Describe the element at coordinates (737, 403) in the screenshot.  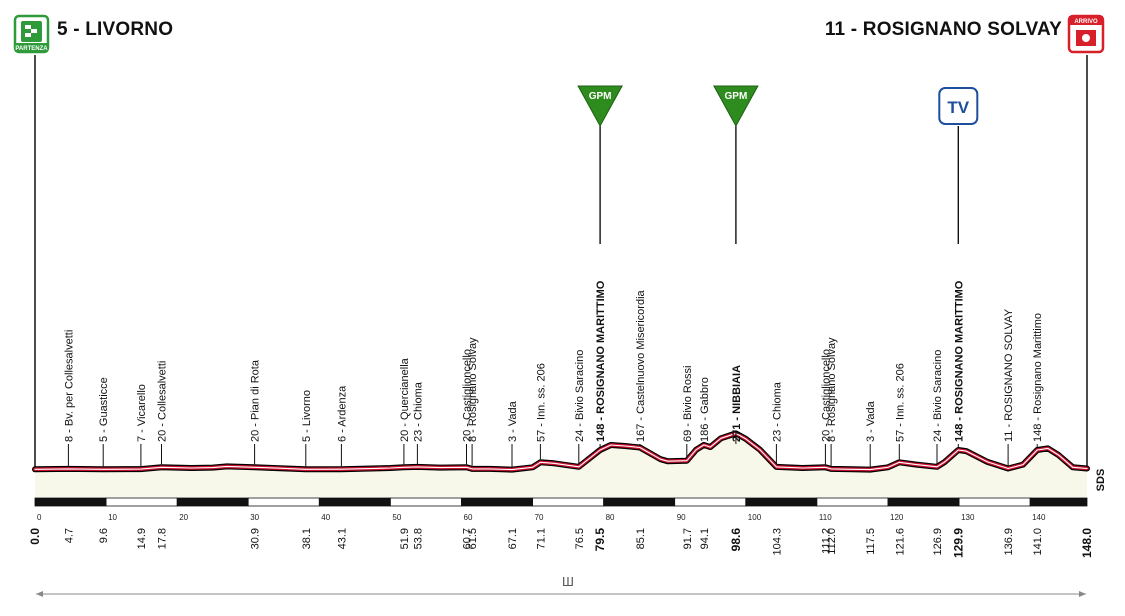
I see `point-name: 271 - NIBBIAIA` at that location.